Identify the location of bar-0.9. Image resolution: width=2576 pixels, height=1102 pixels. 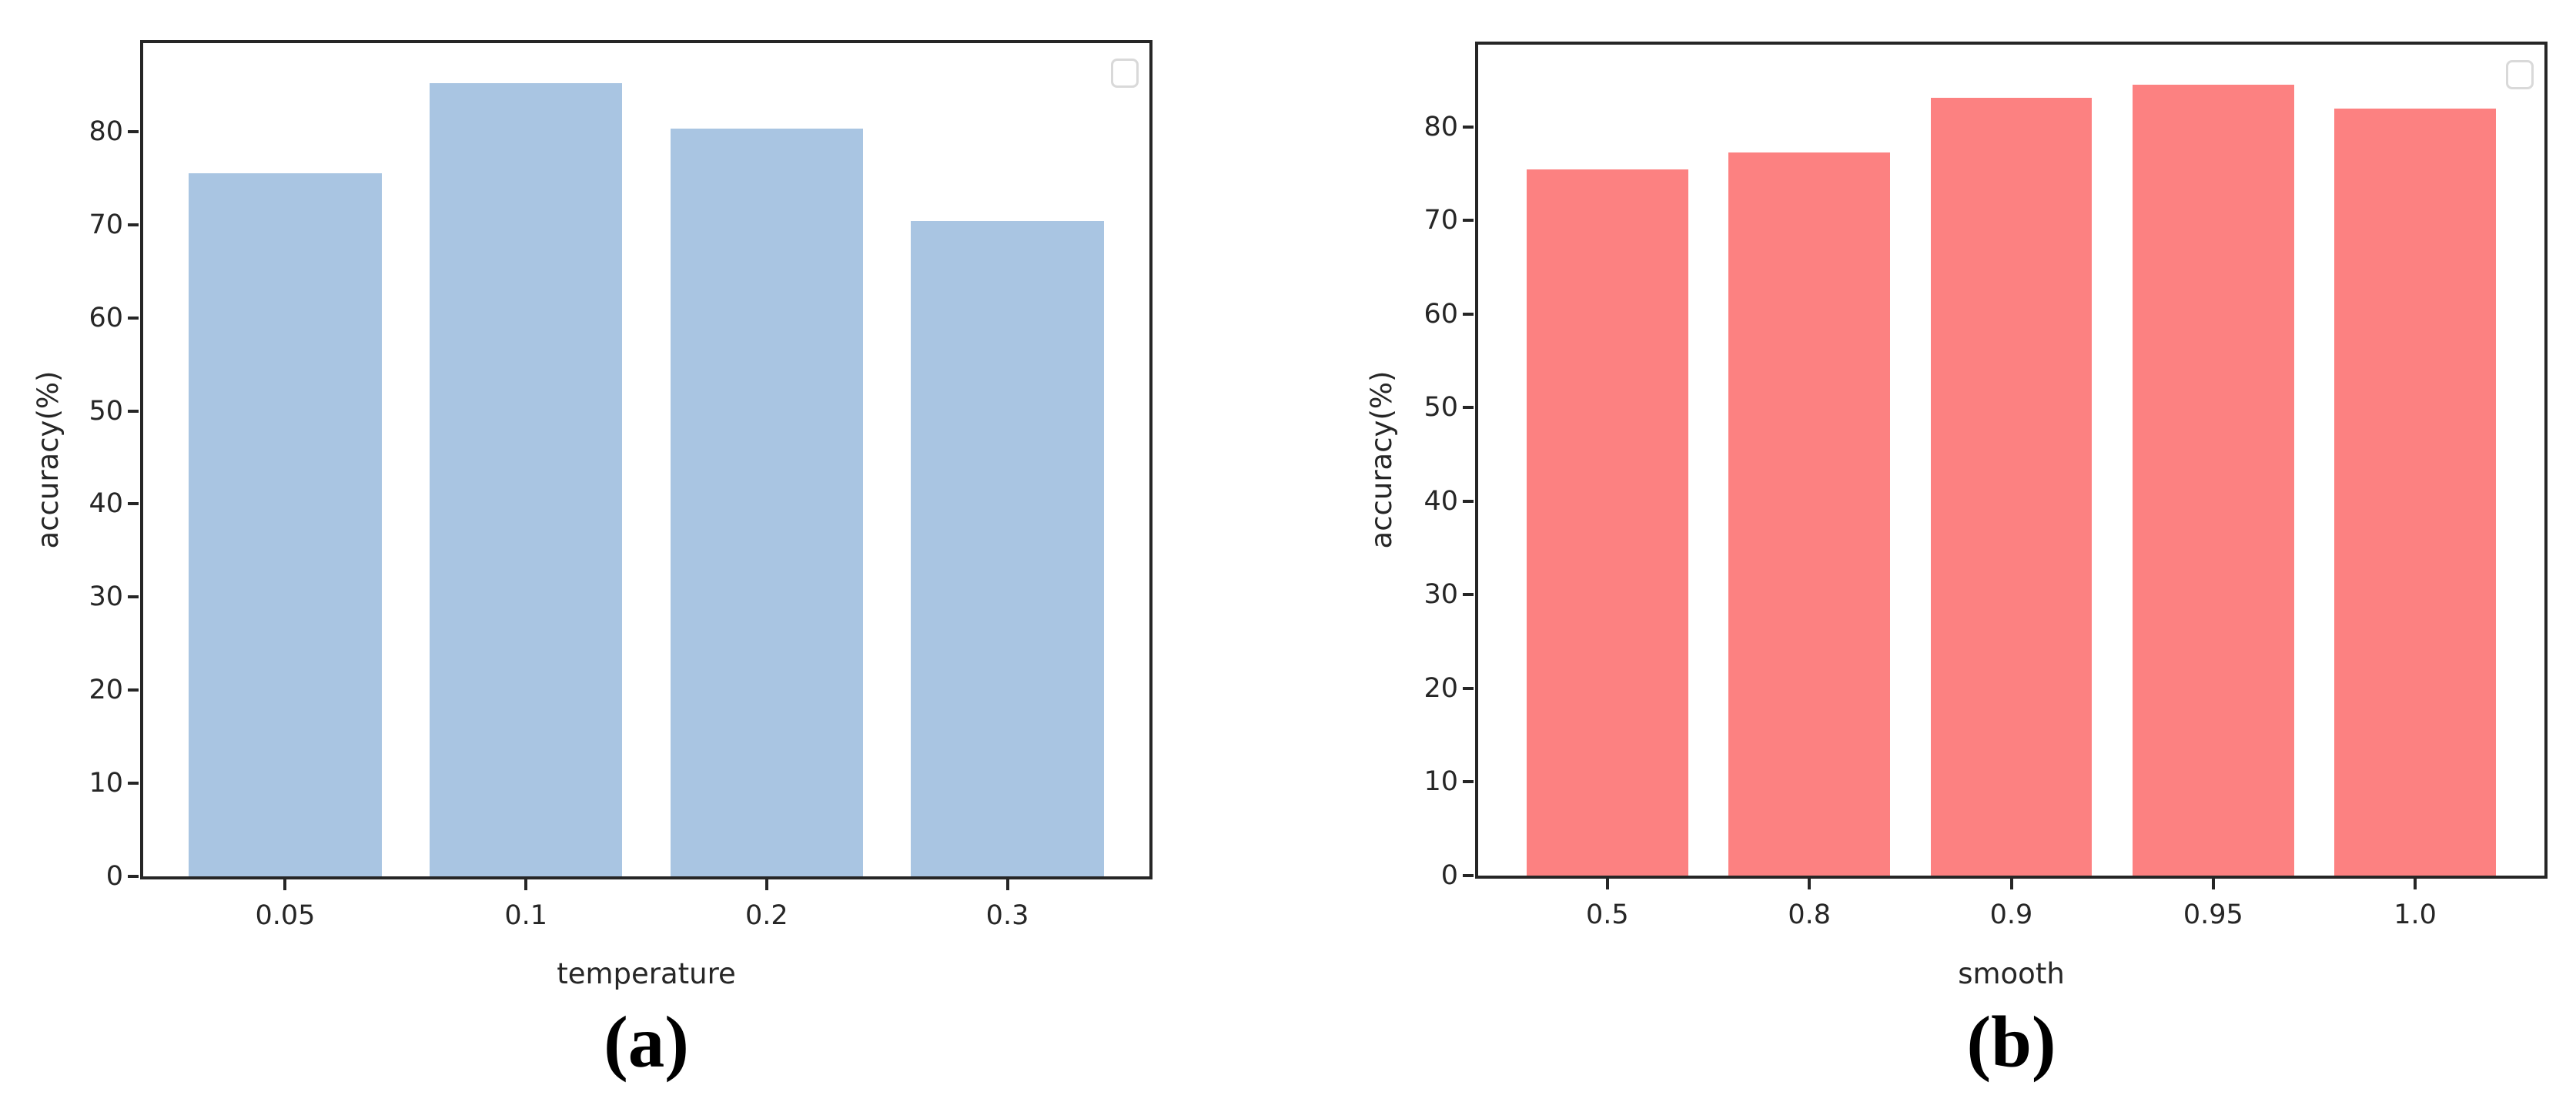
(2012, 487).